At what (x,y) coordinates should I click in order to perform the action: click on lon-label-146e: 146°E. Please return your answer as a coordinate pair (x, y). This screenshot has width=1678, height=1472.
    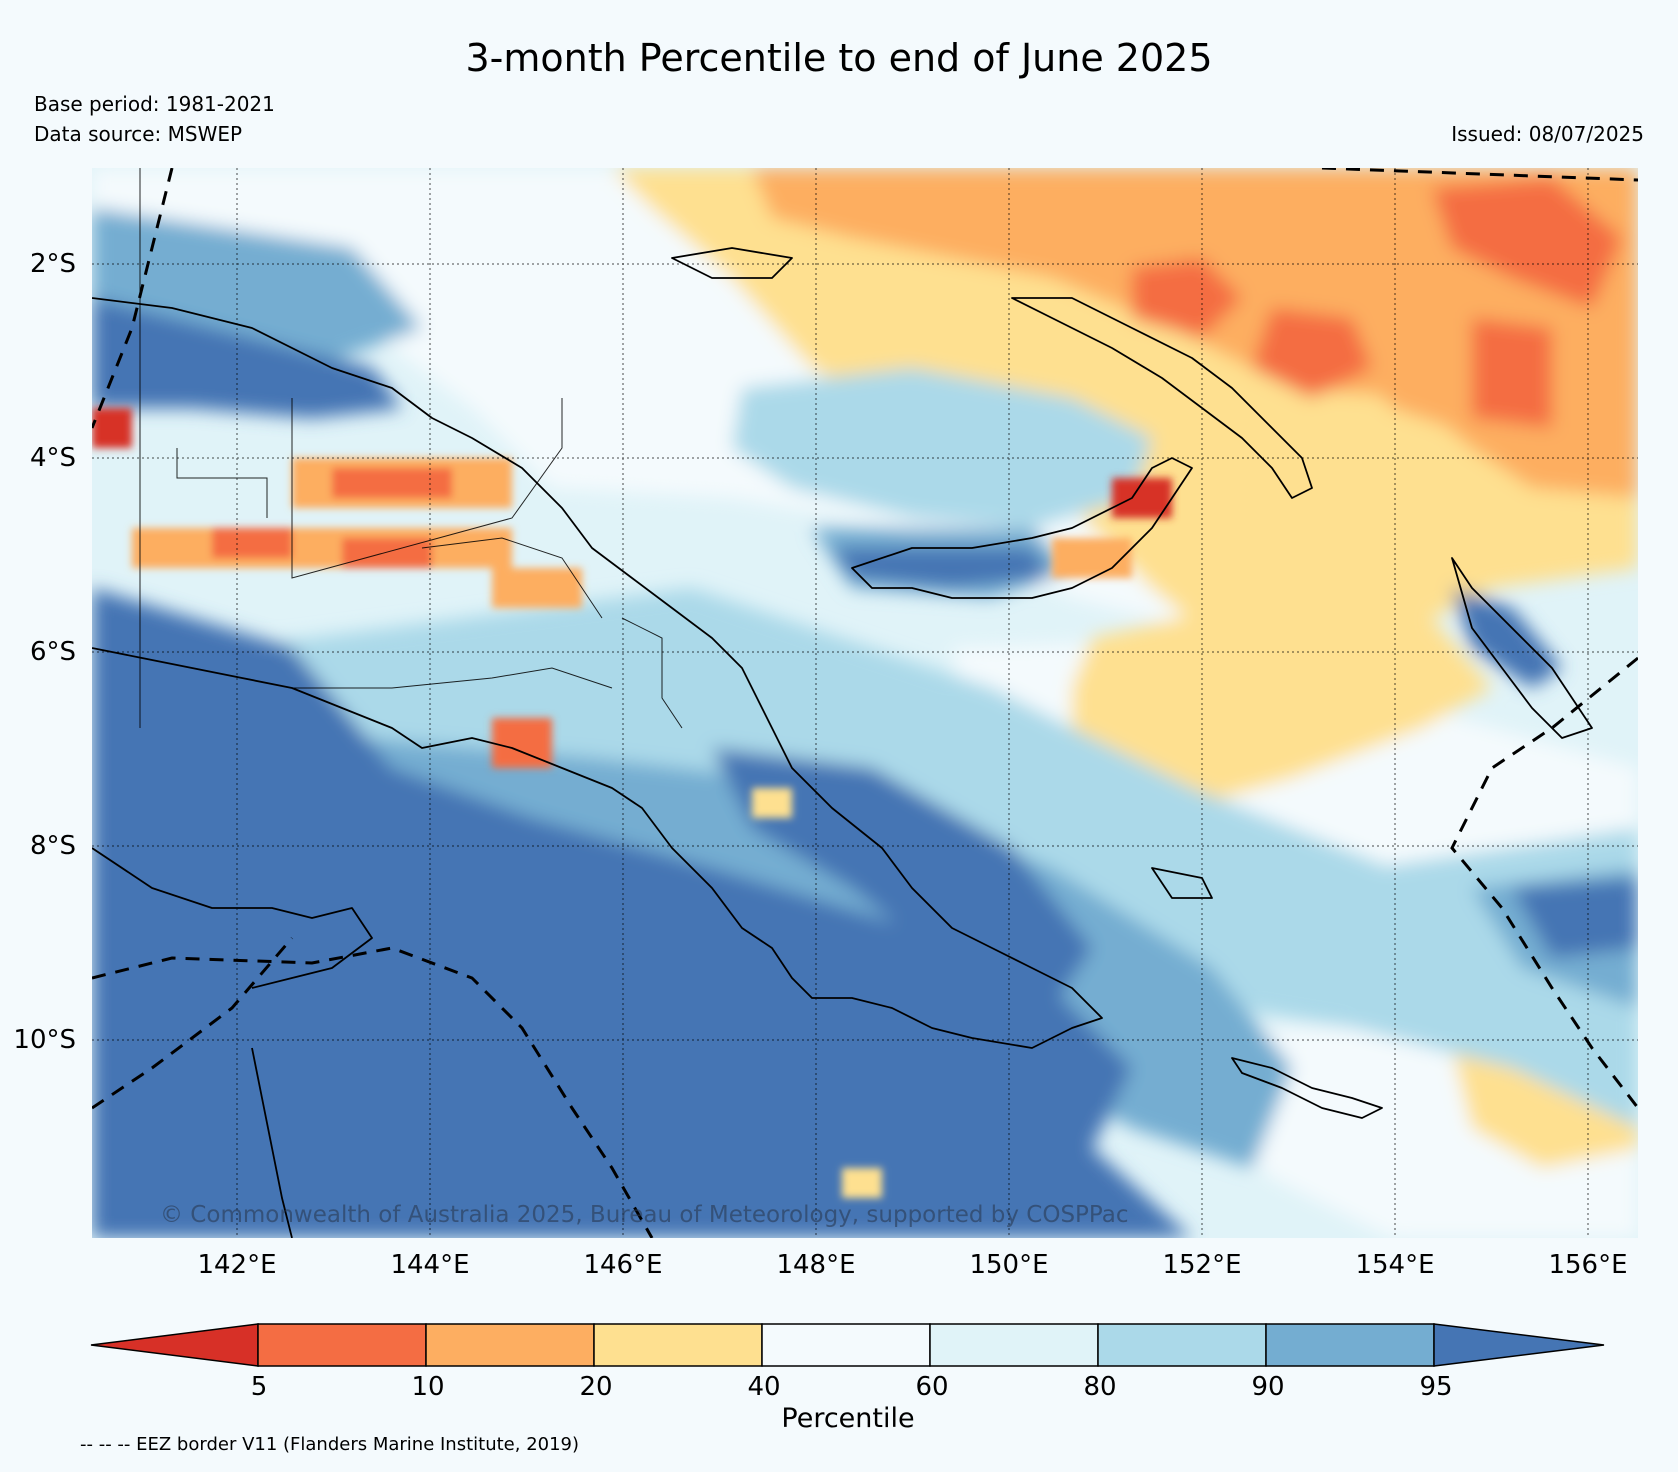
    Looking at the image, I should click on (623, 1265).